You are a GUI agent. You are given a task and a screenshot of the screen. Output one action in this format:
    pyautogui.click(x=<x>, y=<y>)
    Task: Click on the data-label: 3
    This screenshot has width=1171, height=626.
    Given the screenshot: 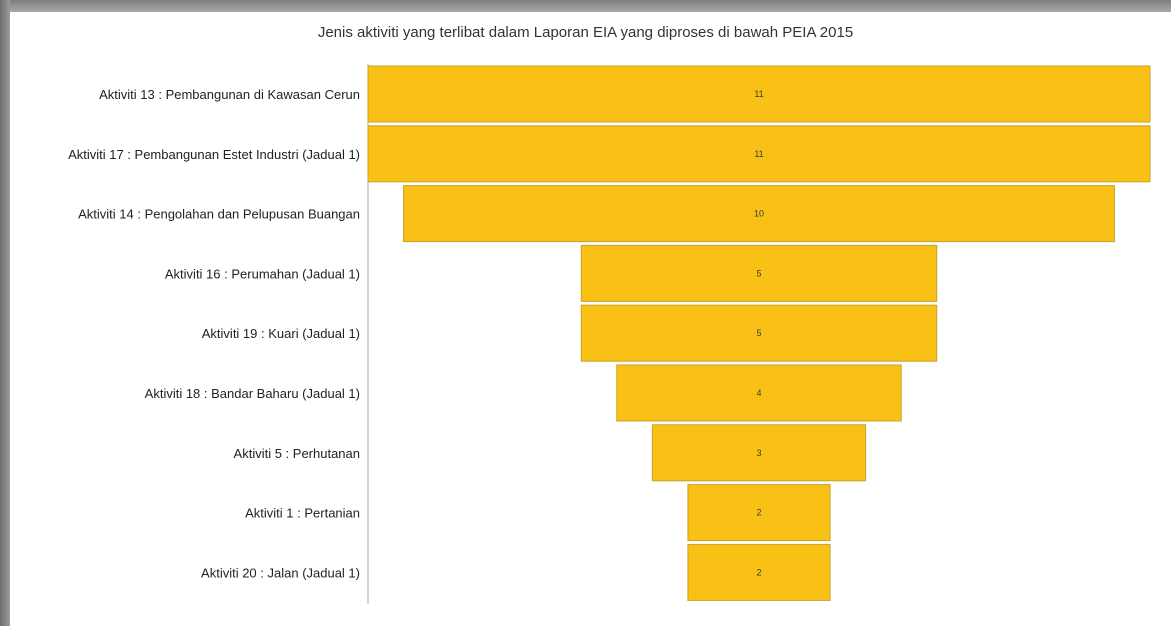 What is the action you would take?
    pyautogui.click(x=758, y=453)
    